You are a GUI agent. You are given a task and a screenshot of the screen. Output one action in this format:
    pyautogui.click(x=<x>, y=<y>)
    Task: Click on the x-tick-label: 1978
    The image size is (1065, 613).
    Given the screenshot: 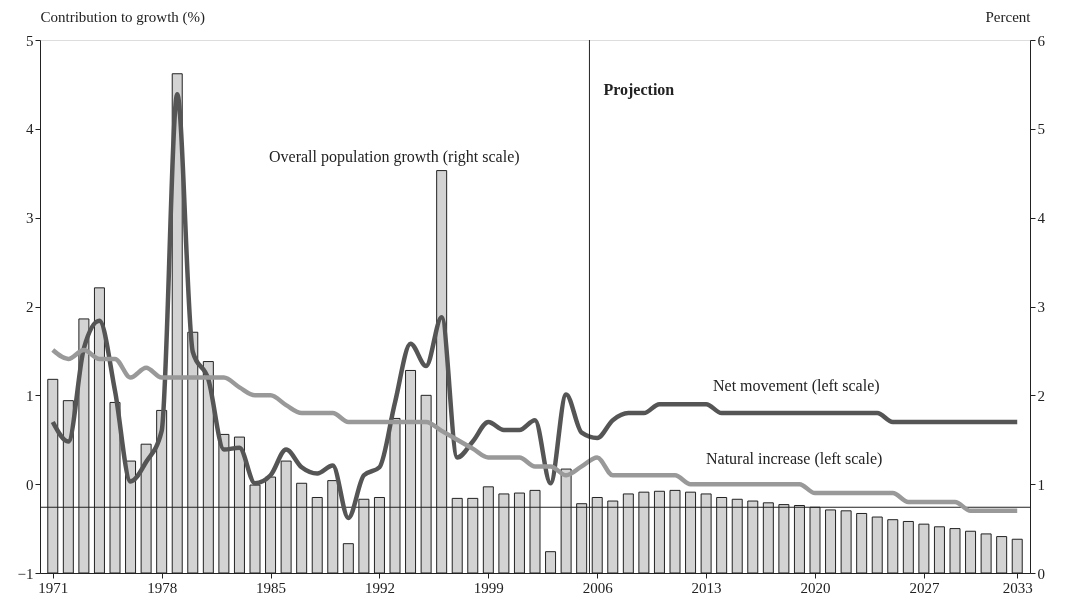 What is the action you would take?
    pyautogui.click(x=162, y=587)
    